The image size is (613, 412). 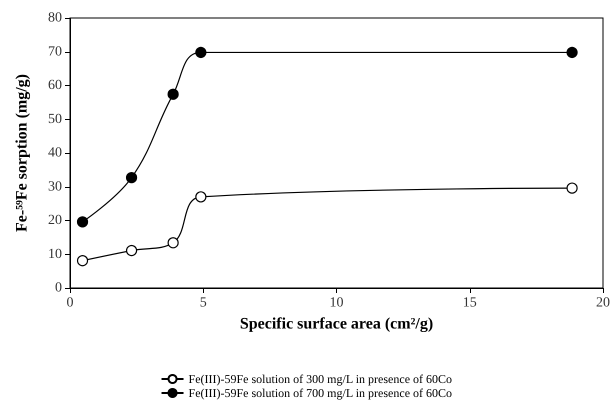 I want to click on x-tick-label: 15, so click(x=469, y=303).